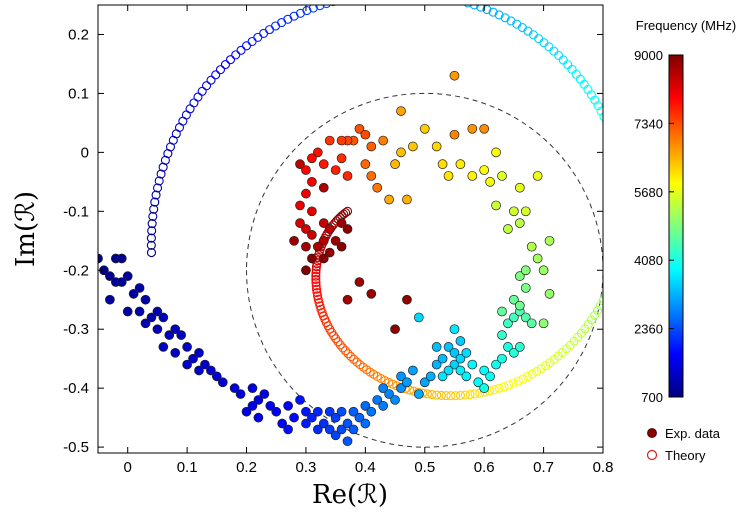 This screenshot has width=747, height=519. I want to click on legend-label-theory: Theory, so click(685, 455).